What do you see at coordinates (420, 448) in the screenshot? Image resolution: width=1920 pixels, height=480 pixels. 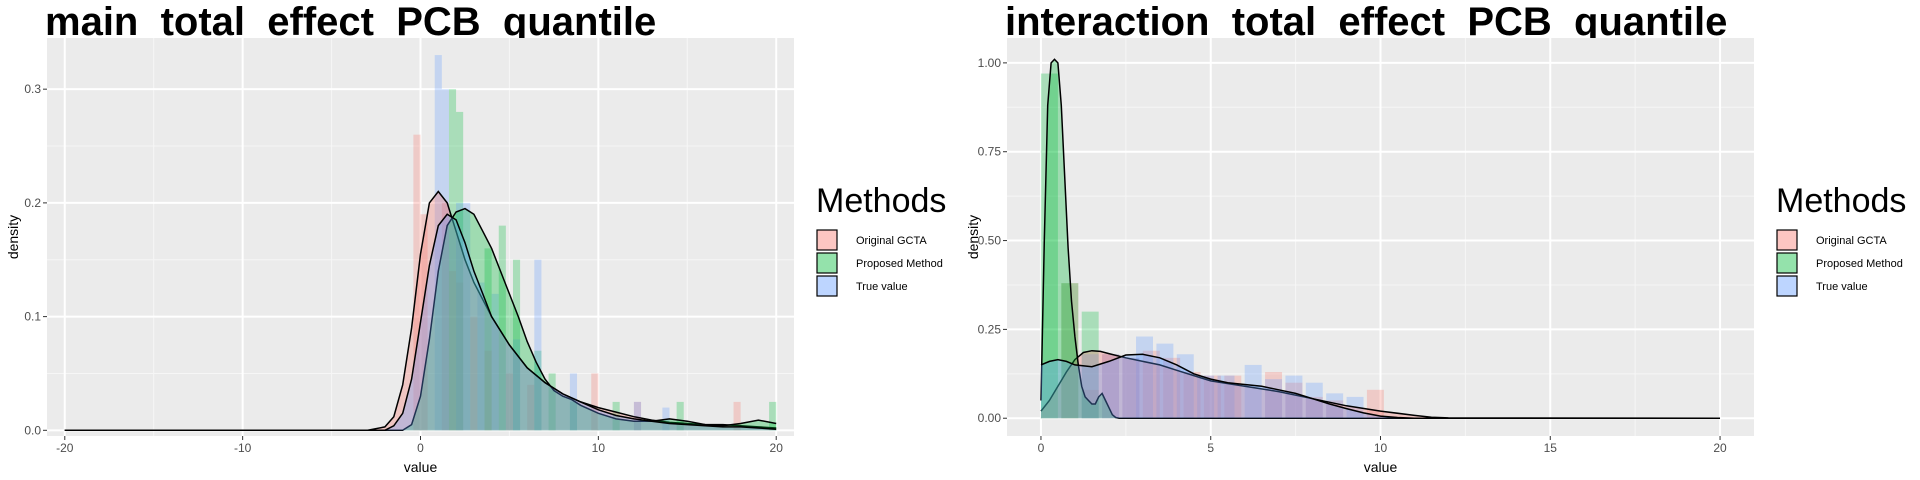 I see `x-tick-label: 0` at bounding box center [420, 448].